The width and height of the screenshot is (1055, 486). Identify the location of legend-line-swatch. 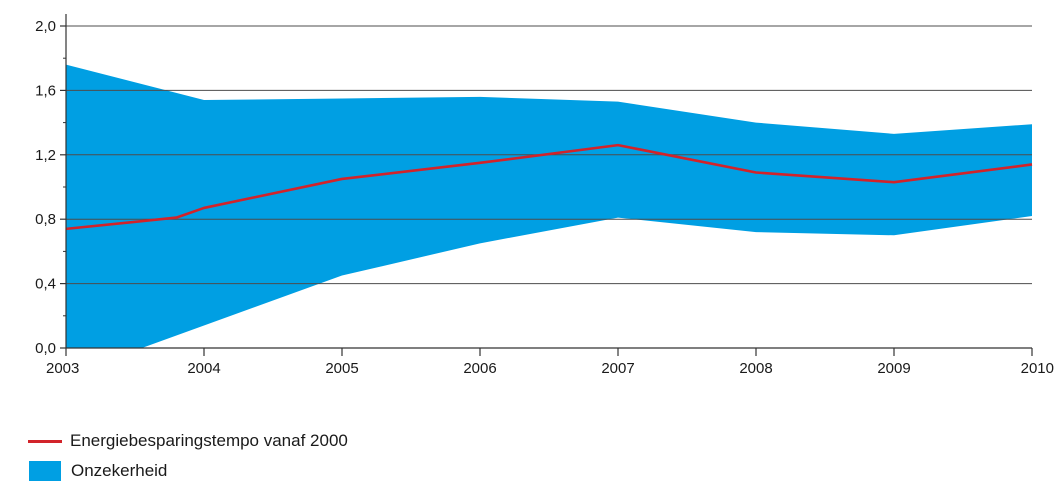
(45, 441).